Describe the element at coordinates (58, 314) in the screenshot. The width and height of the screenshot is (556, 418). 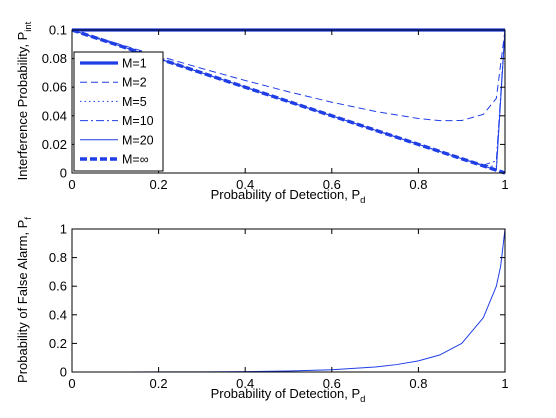
I see `y-tick-label: 0.4` at that location.